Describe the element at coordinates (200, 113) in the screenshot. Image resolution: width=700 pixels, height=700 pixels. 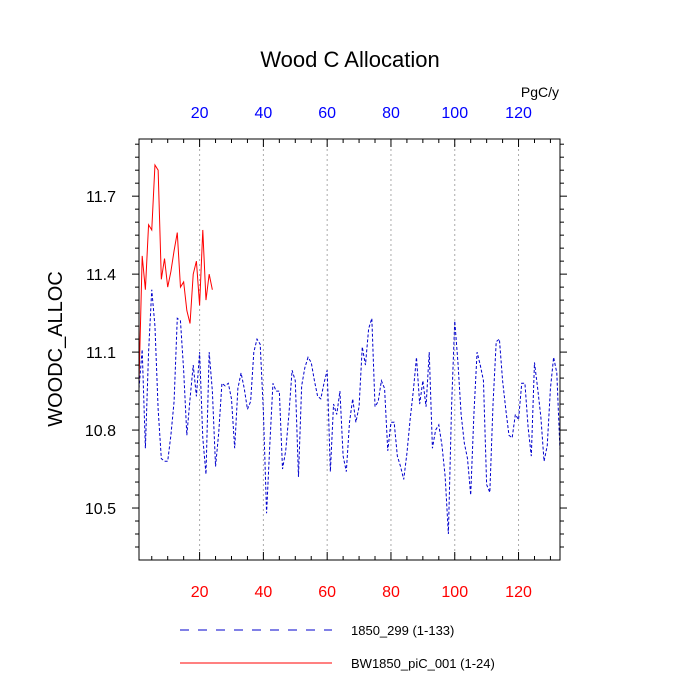
I see `x-tick-label-top-0: 20` at that location.